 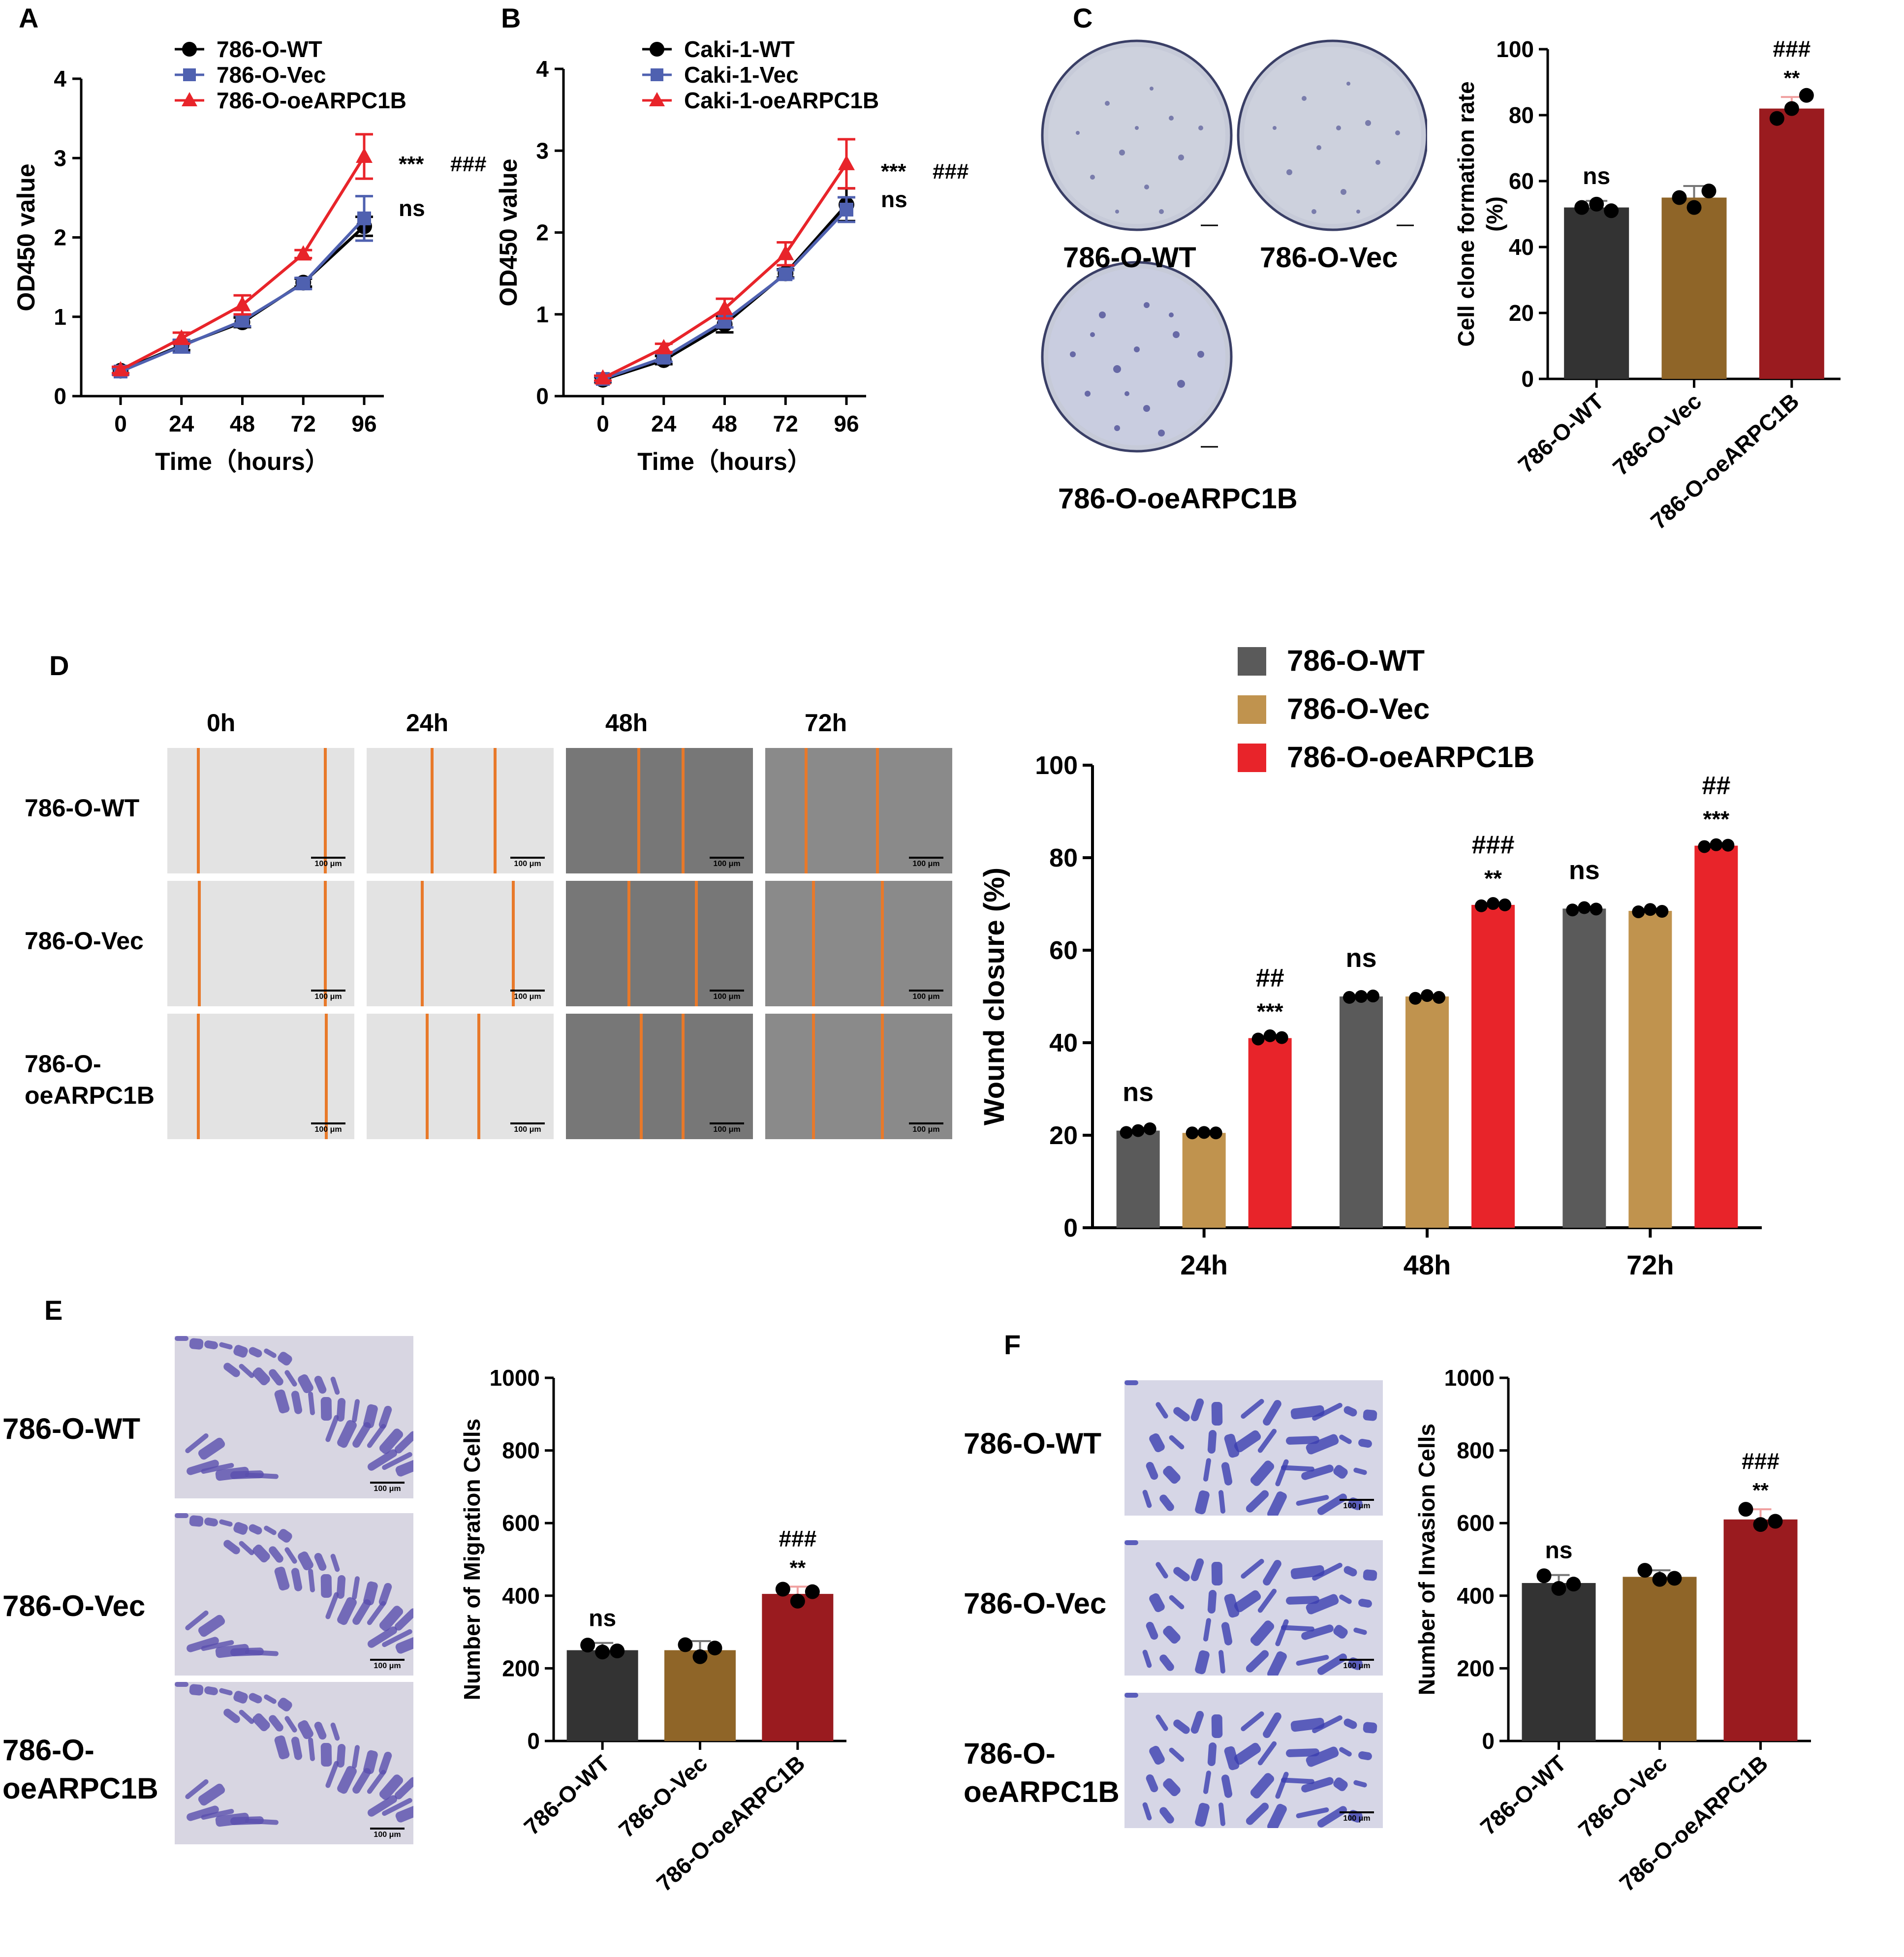 What do you see at coordinates (90, 1080) in the screenshot?
I see `wound-row-label: 786-O- oeARPC1B` at bounding box center [90, 1080].